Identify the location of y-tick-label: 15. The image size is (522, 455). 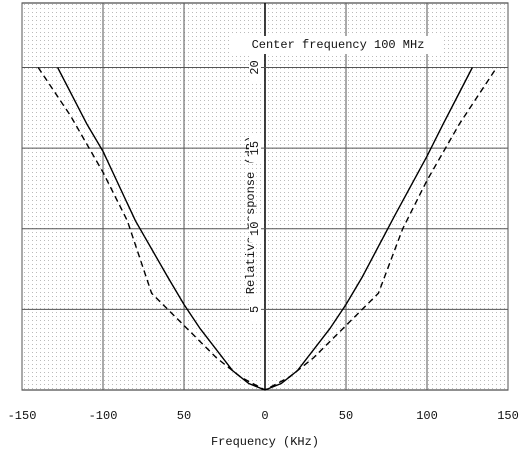
(255, 148).